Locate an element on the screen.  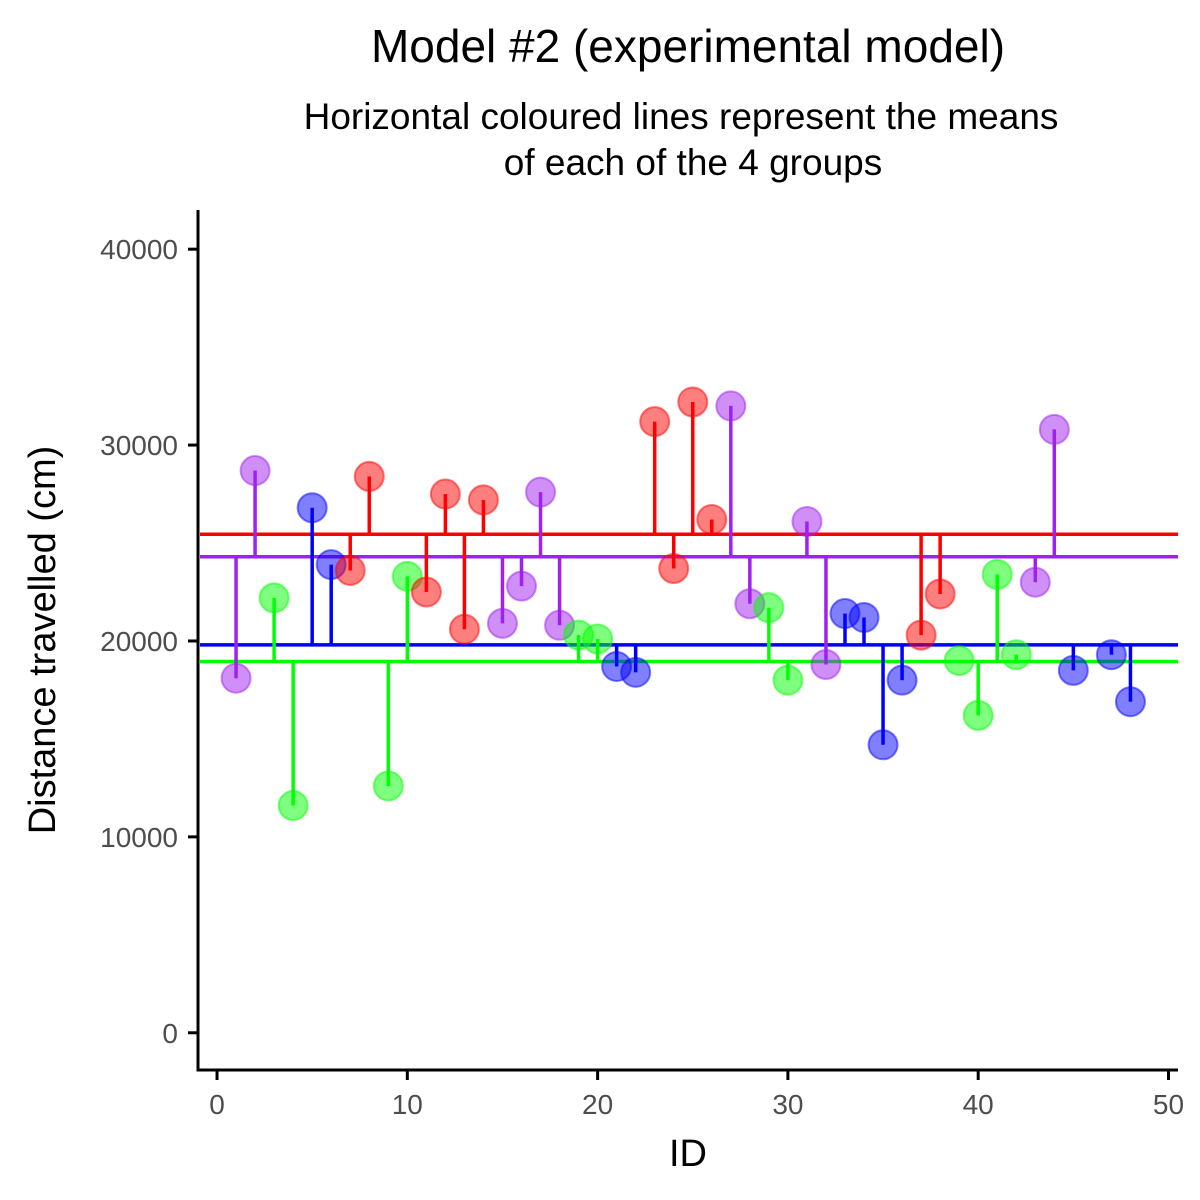
y-tick-label-10000: 10000 is located at coordinates (139, 837).